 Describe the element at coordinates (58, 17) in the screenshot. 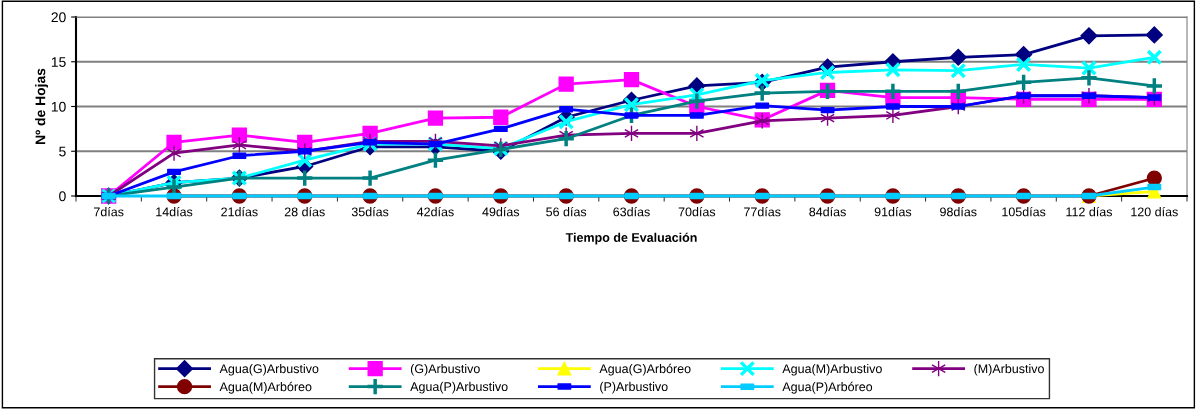

I see `y-tick-label: 20` at that location.